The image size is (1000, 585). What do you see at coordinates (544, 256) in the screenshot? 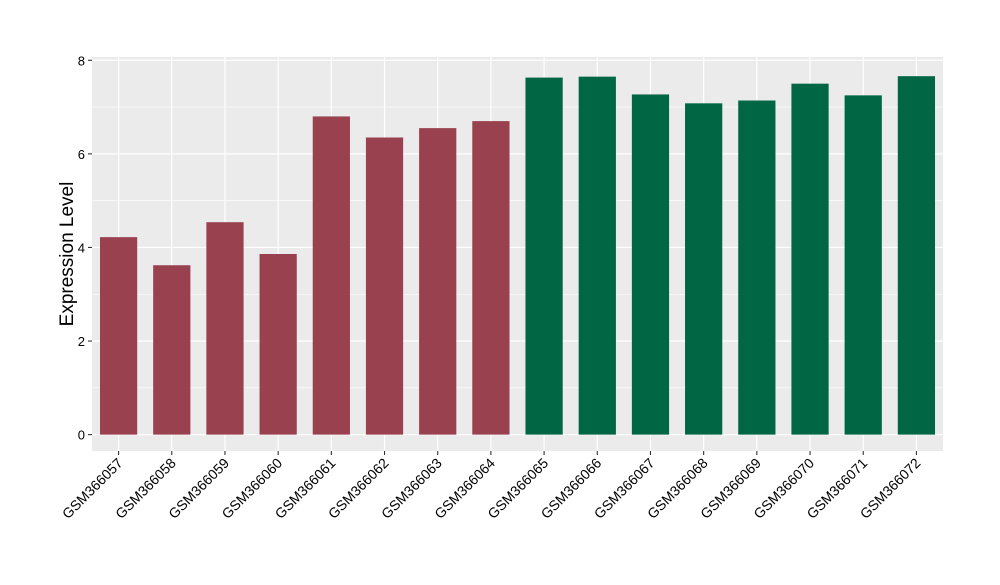
I see `bar-GSM366065` at bounding box center [544, 256].